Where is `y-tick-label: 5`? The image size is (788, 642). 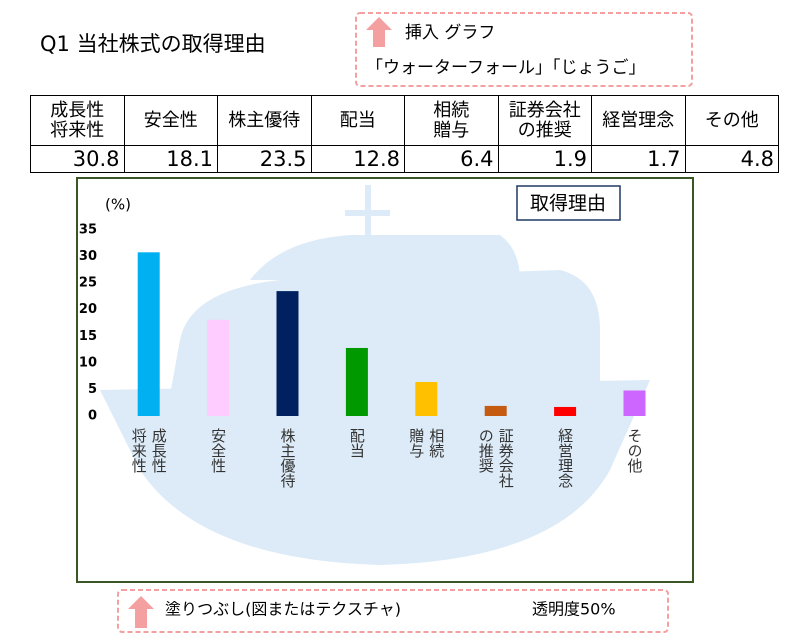 y-tick-label: 5 is located at coordinates (92, 389).